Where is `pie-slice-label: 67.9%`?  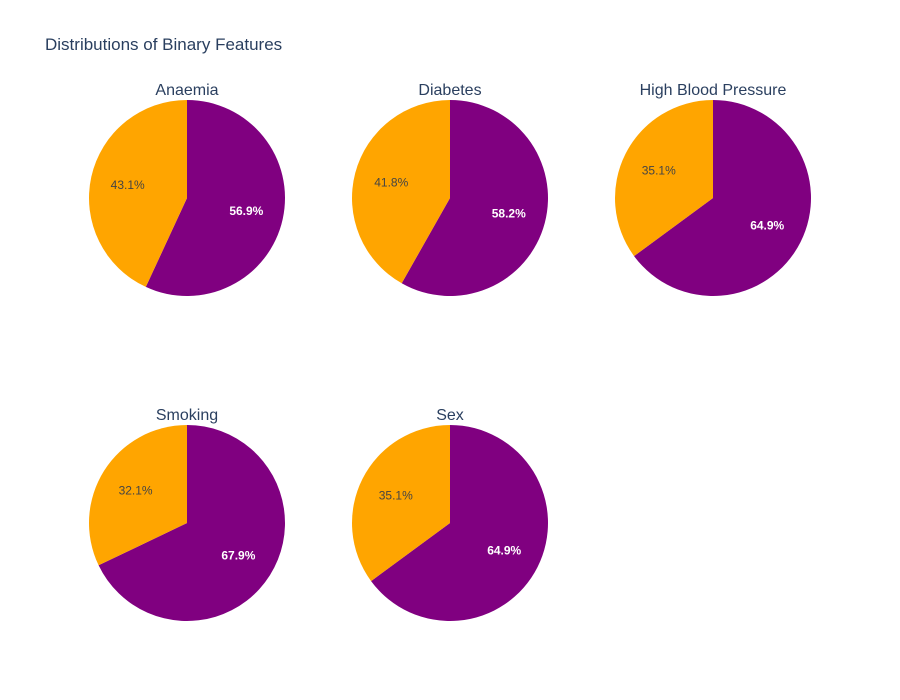
pie-slice-label: 67.9% is located at coordinates (238, 555).